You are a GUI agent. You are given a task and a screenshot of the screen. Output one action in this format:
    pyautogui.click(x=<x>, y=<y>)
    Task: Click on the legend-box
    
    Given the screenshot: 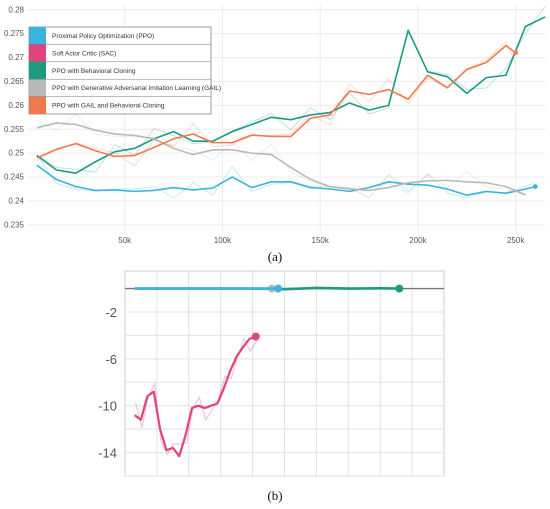 What is the action you would take?
    pyautogui.click(x=120, y=70)
    